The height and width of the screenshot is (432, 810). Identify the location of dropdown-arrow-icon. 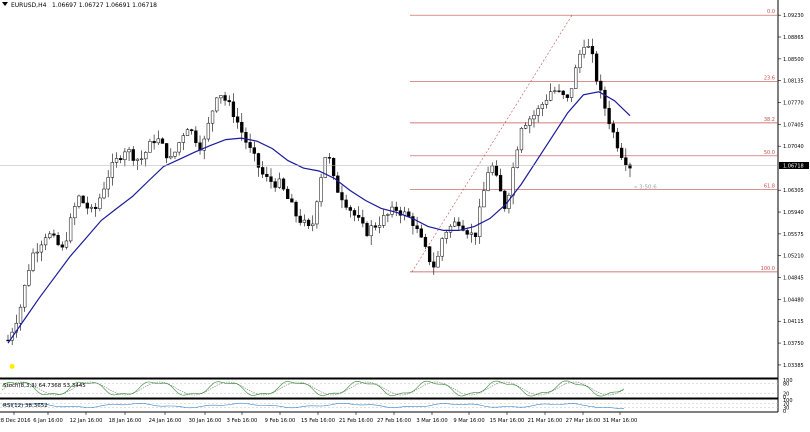
(5, 4).